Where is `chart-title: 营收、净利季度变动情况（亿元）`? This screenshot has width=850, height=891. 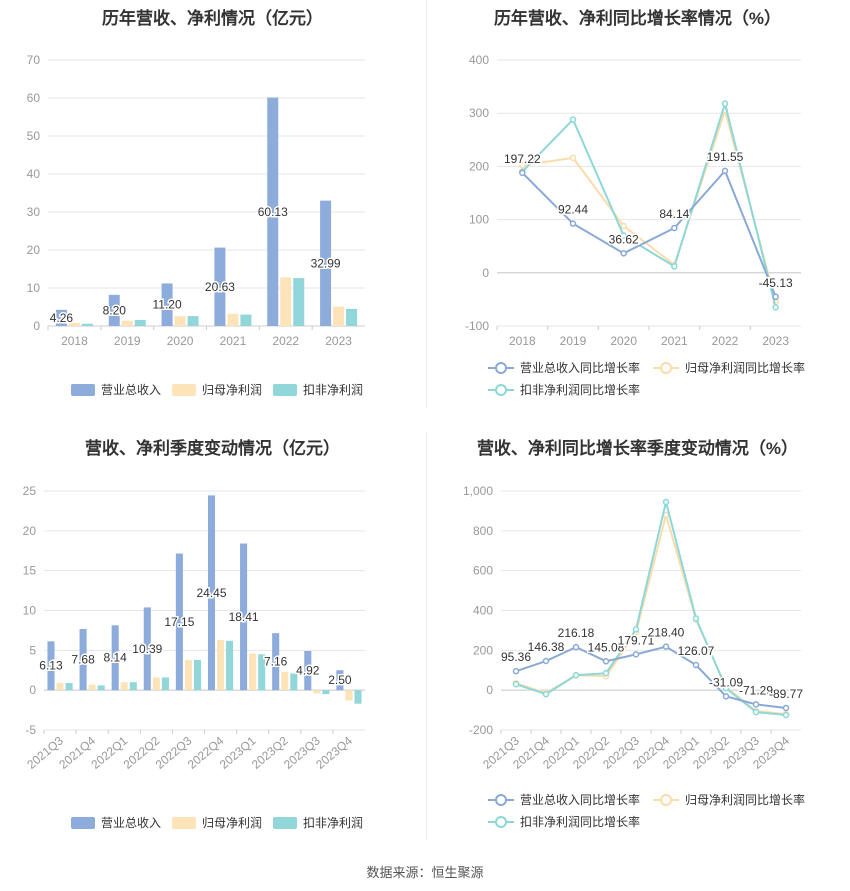
chart-title: 营收、净利季度变动情况（亿元） is located at coordinates (212, 448).